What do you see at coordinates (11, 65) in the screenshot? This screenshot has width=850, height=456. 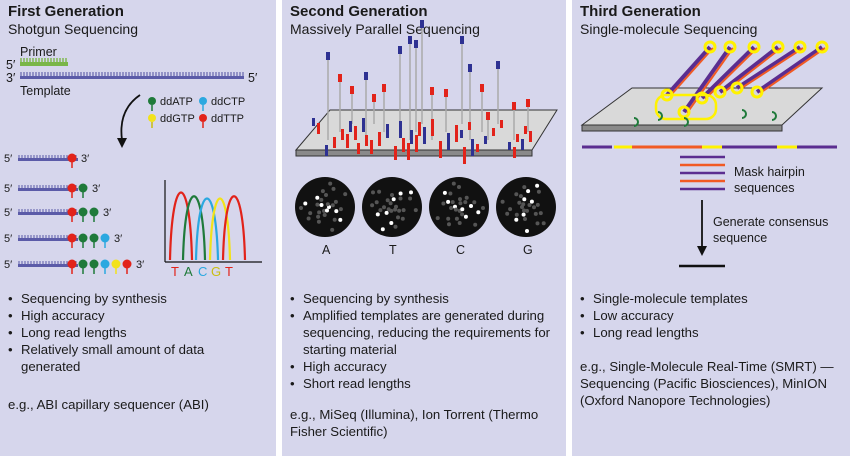 I see `five-prime-label: 5′` at bounding box center [11, 65].